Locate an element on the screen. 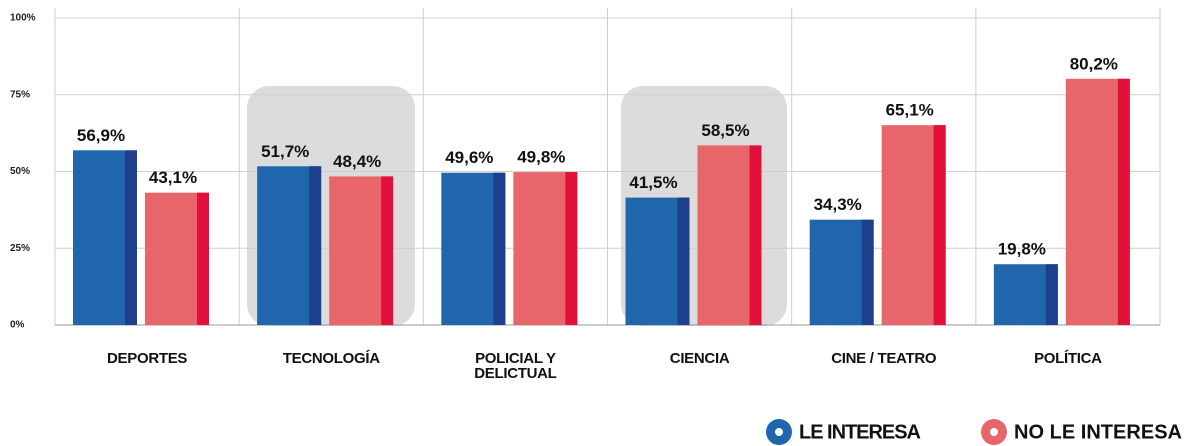 This screenshot has width=1186, height=446. x-tick-label: CINE / TEATRO is located at coordinates (884, 358).